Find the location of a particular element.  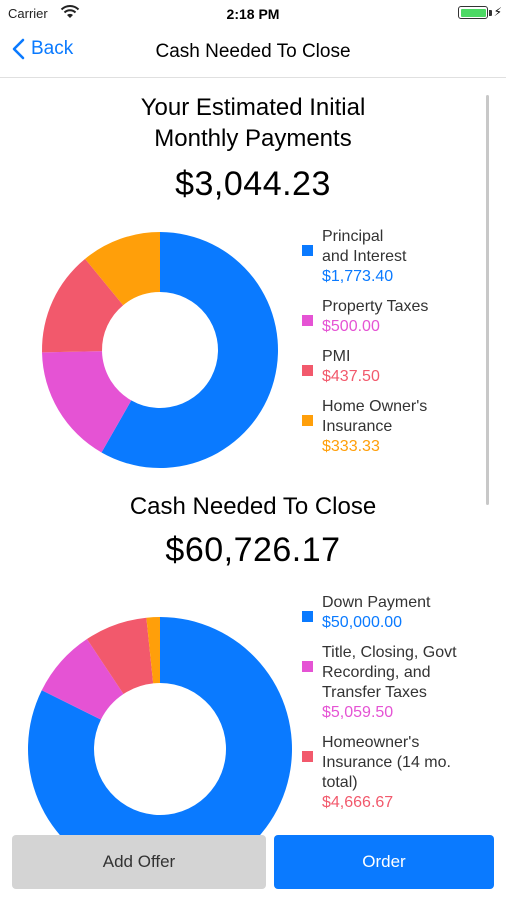

back-label: Back is located at coordinates (52, 48).